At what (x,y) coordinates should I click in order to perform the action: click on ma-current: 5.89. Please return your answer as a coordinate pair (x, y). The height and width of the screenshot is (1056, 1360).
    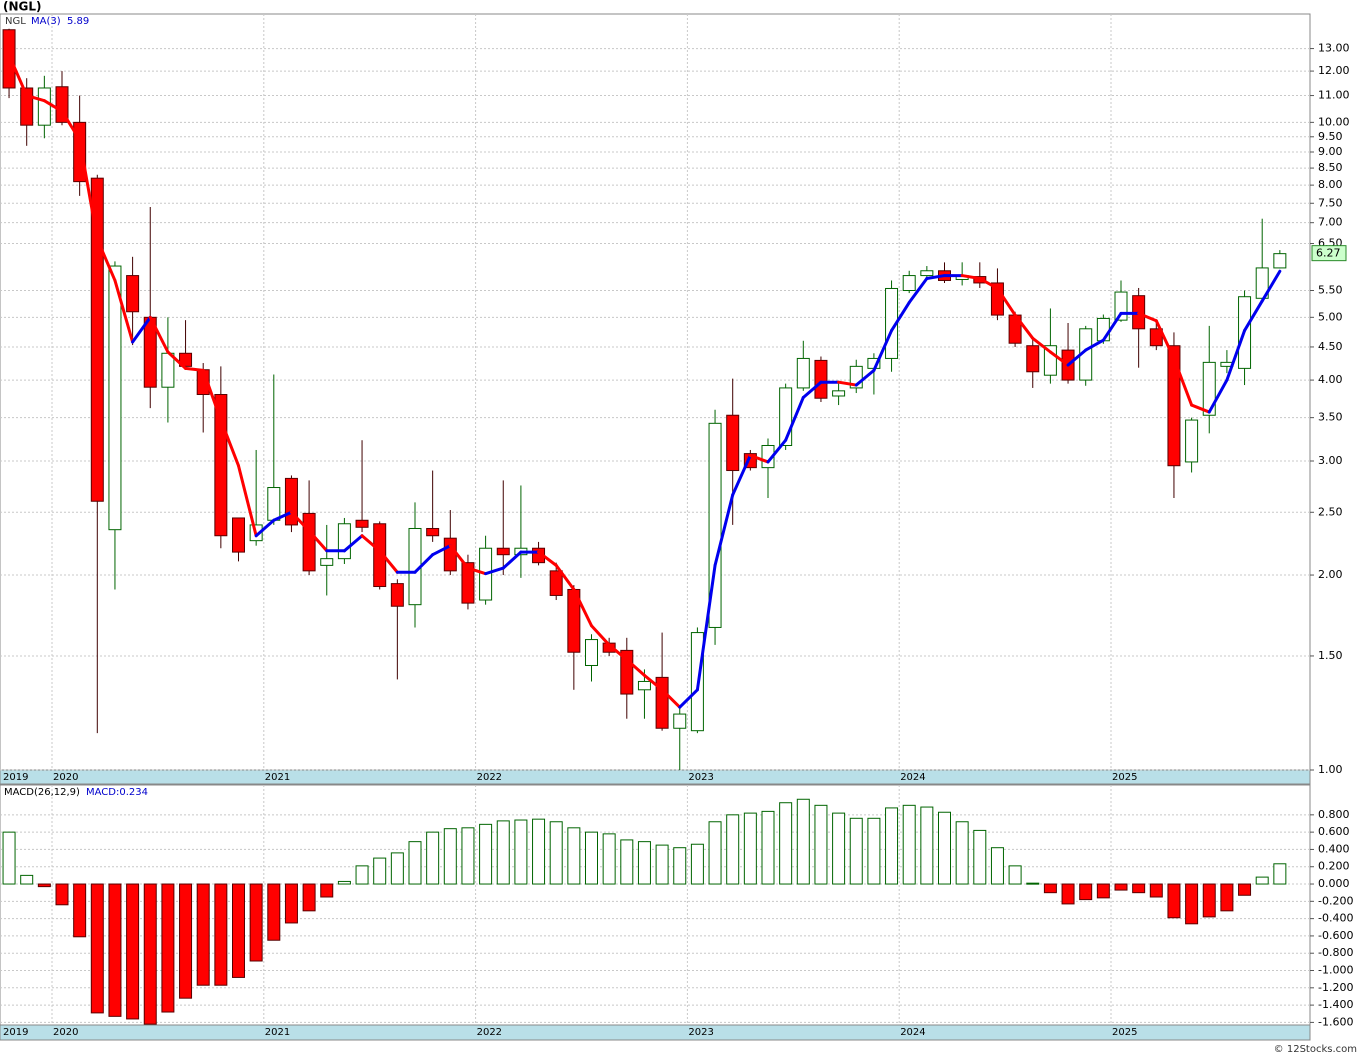
    Looking at the image, I should click on (78, 21).